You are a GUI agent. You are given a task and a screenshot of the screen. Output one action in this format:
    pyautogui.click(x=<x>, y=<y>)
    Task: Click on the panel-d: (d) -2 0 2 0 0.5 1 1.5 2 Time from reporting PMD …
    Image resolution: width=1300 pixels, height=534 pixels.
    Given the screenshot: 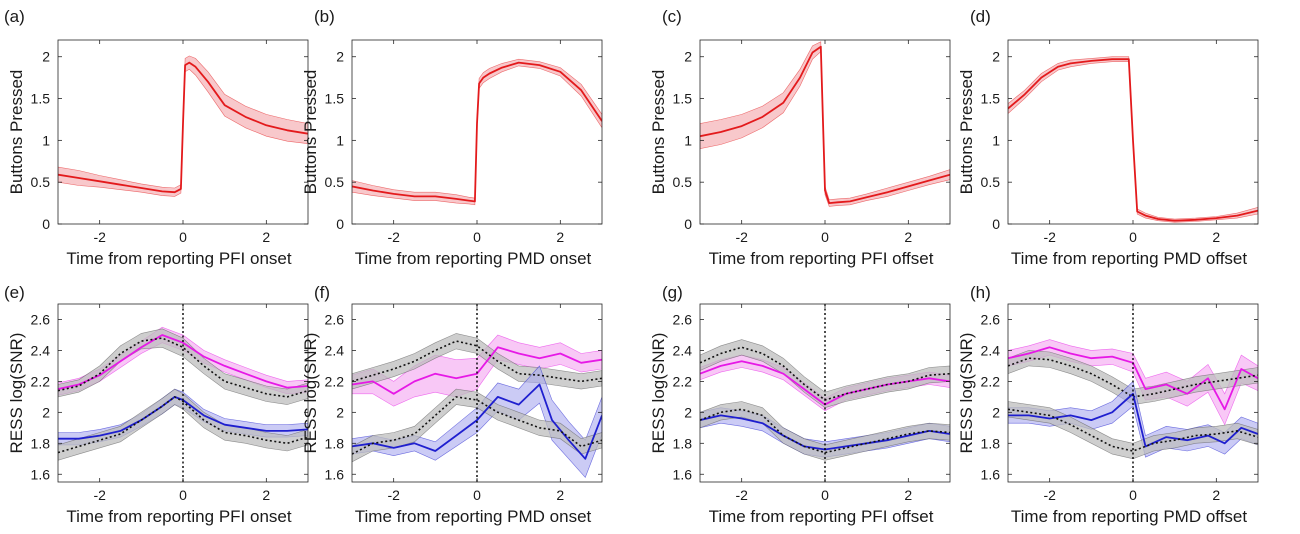 What is the action you would take?
    pyautogui.click(x=1108, y=137)
    